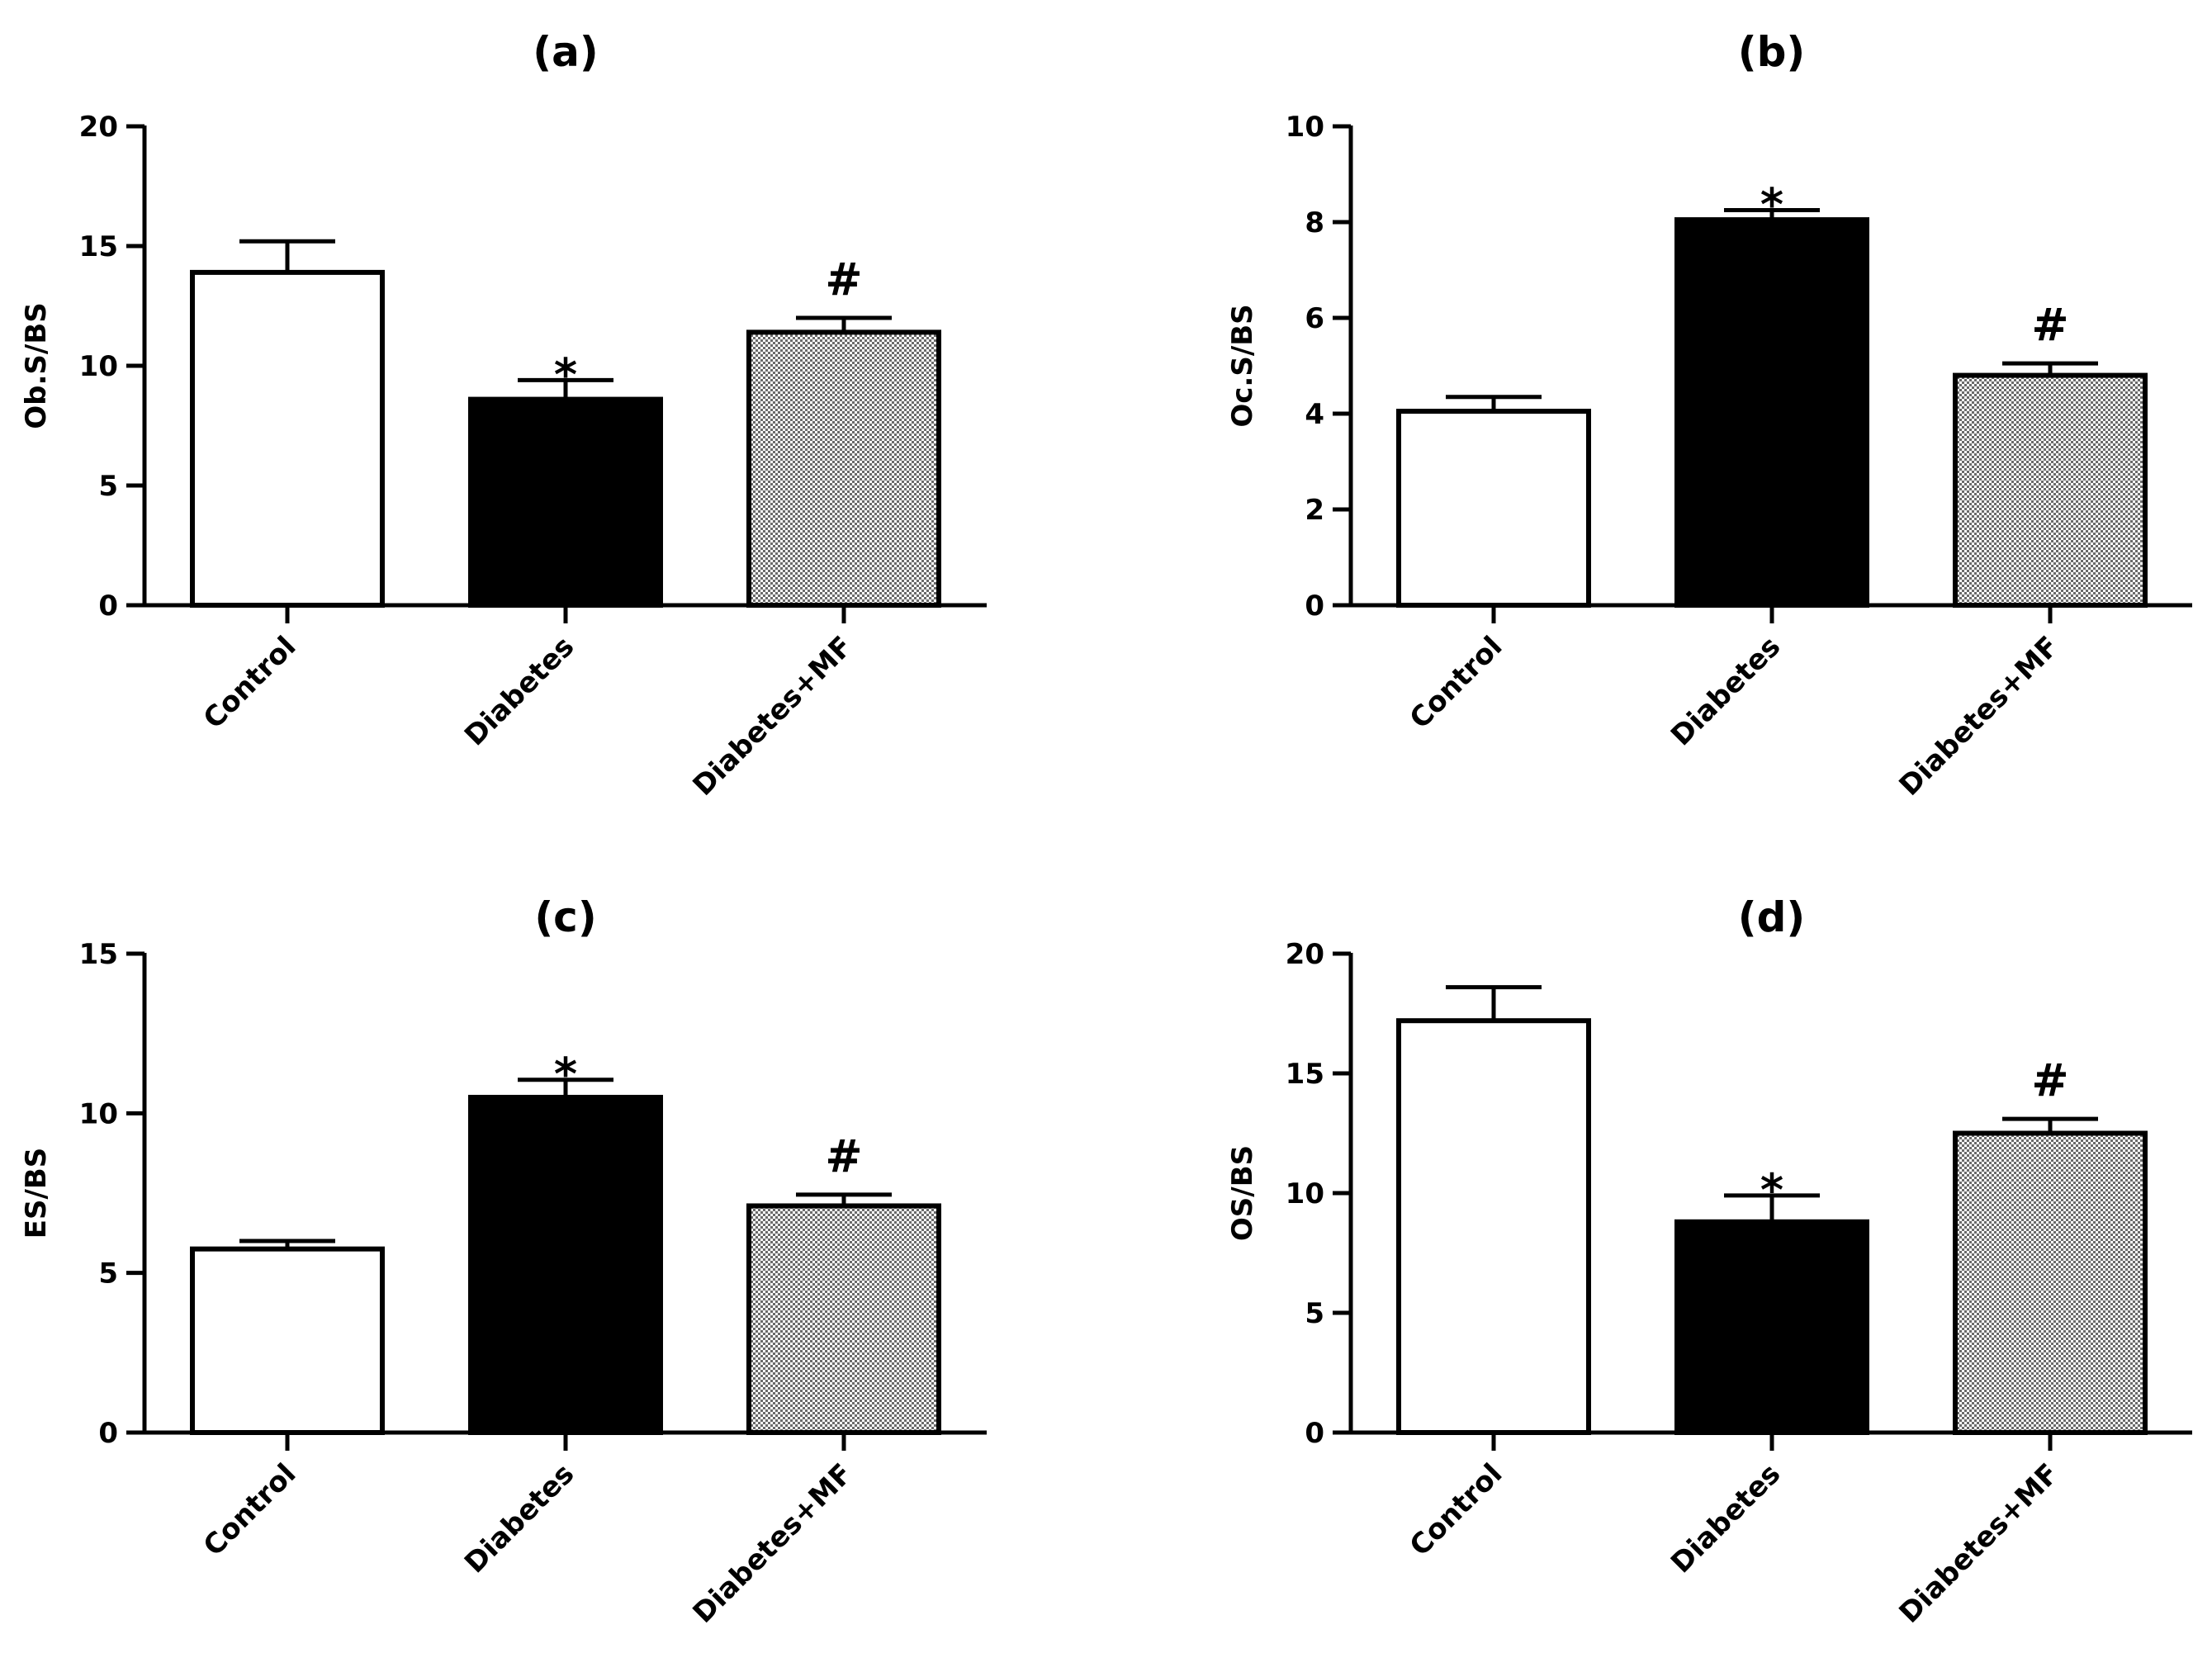  Describe the element at coordinates (565, 917) in the screenshot. I see `panel-title: (c)` at that location.